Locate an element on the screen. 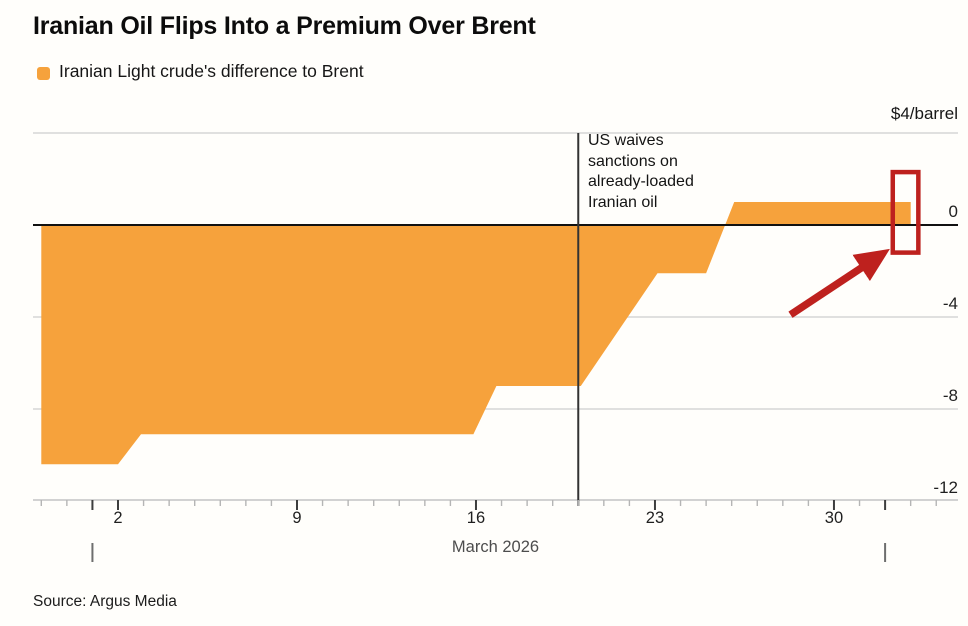 The height and width of the screenshot is (626, 968). highlight-box is located at coordinates (905, 212).